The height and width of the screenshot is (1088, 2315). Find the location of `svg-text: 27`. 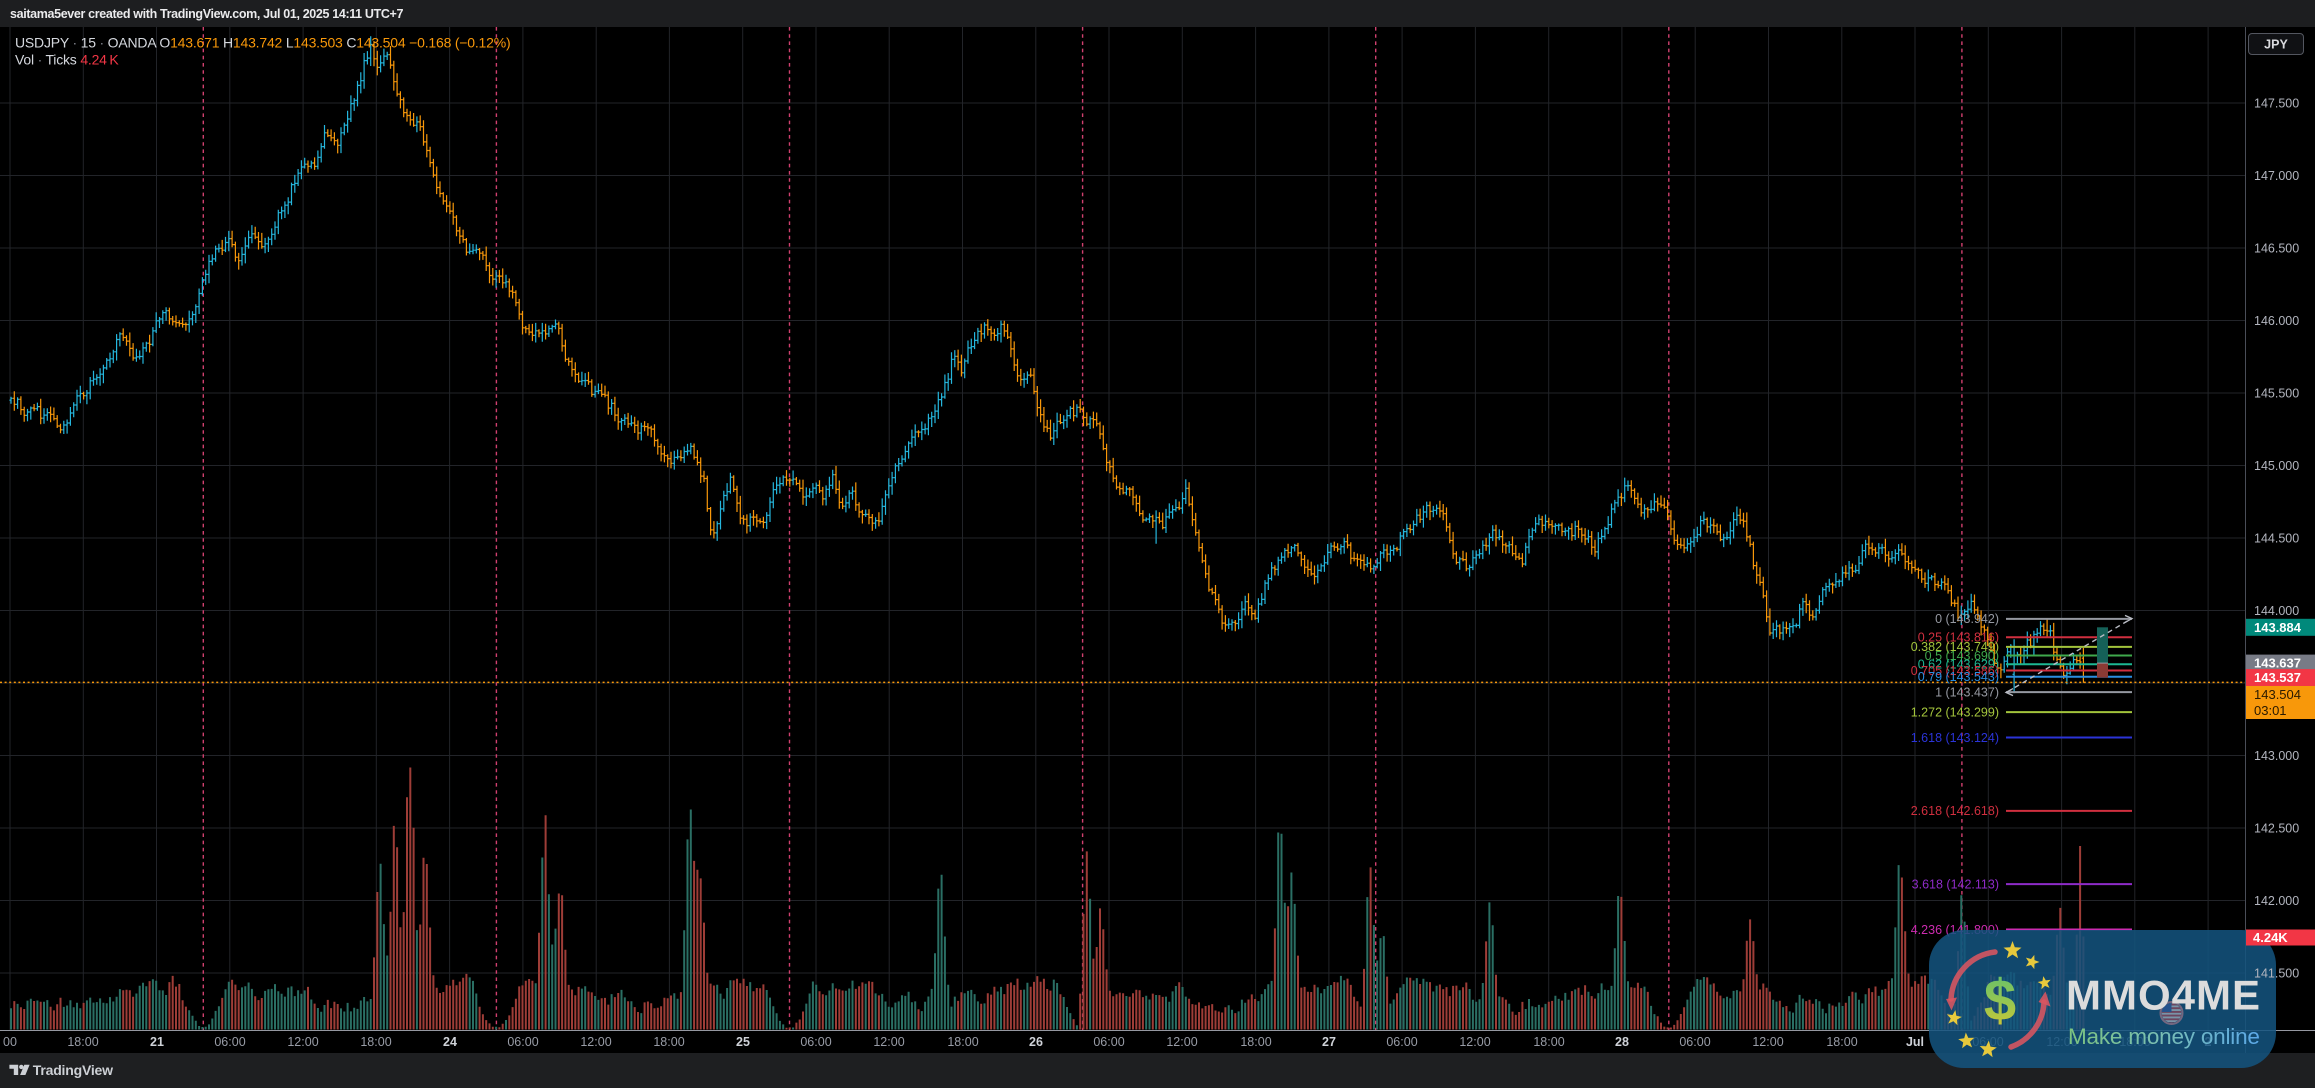

svg-text: 27 is located at coordinates (1329, 1042).